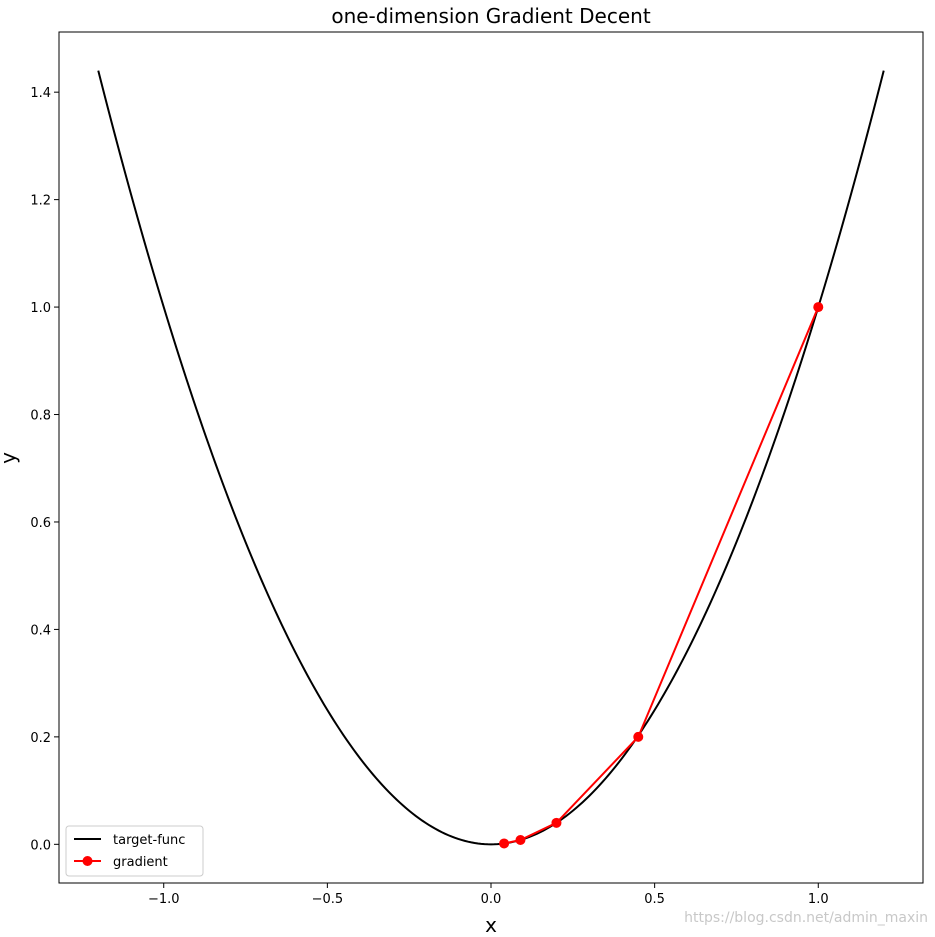 Image resolution: width=935 pixels, height=937 pixels. I want to click on y-axis-ticks: 0.0 0.2 0.4 0.6 0.8 1.0 1.2 1.4, so click(44, 469).